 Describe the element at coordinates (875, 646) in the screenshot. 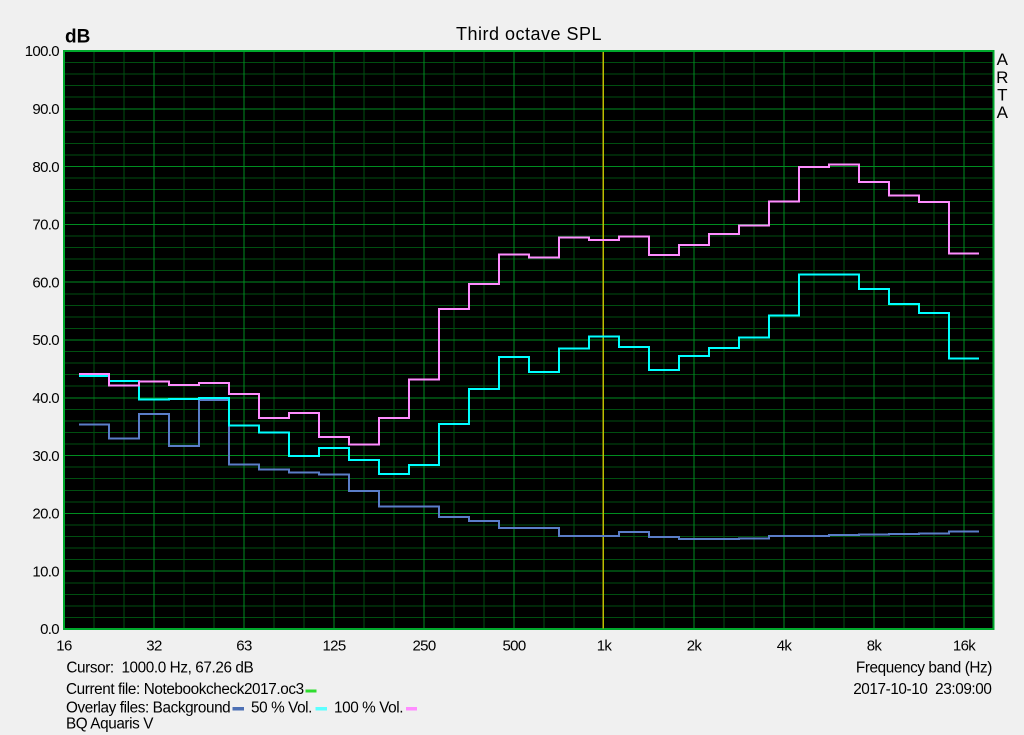

I see `svg-text: 8k` at that location.